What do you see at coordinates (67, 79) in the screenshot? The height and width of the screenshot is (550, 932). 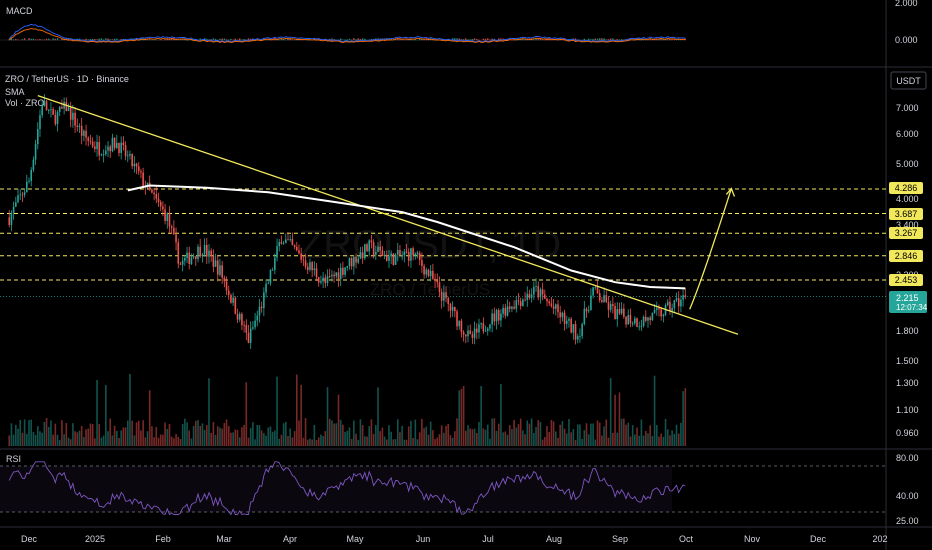 I see `symbol-title: ZRO / TetherUS · 1D · Binance` at bounding box center [67, 79].